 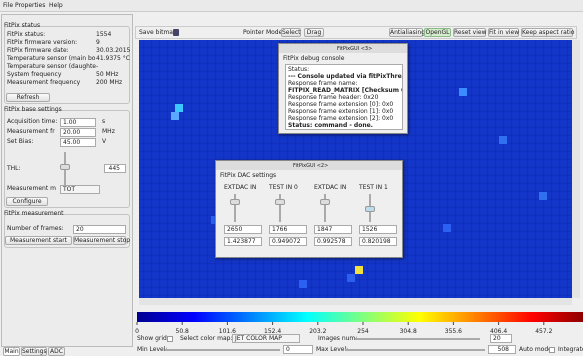 I want to click on label: Min Level:, so click(x=152, y=349).